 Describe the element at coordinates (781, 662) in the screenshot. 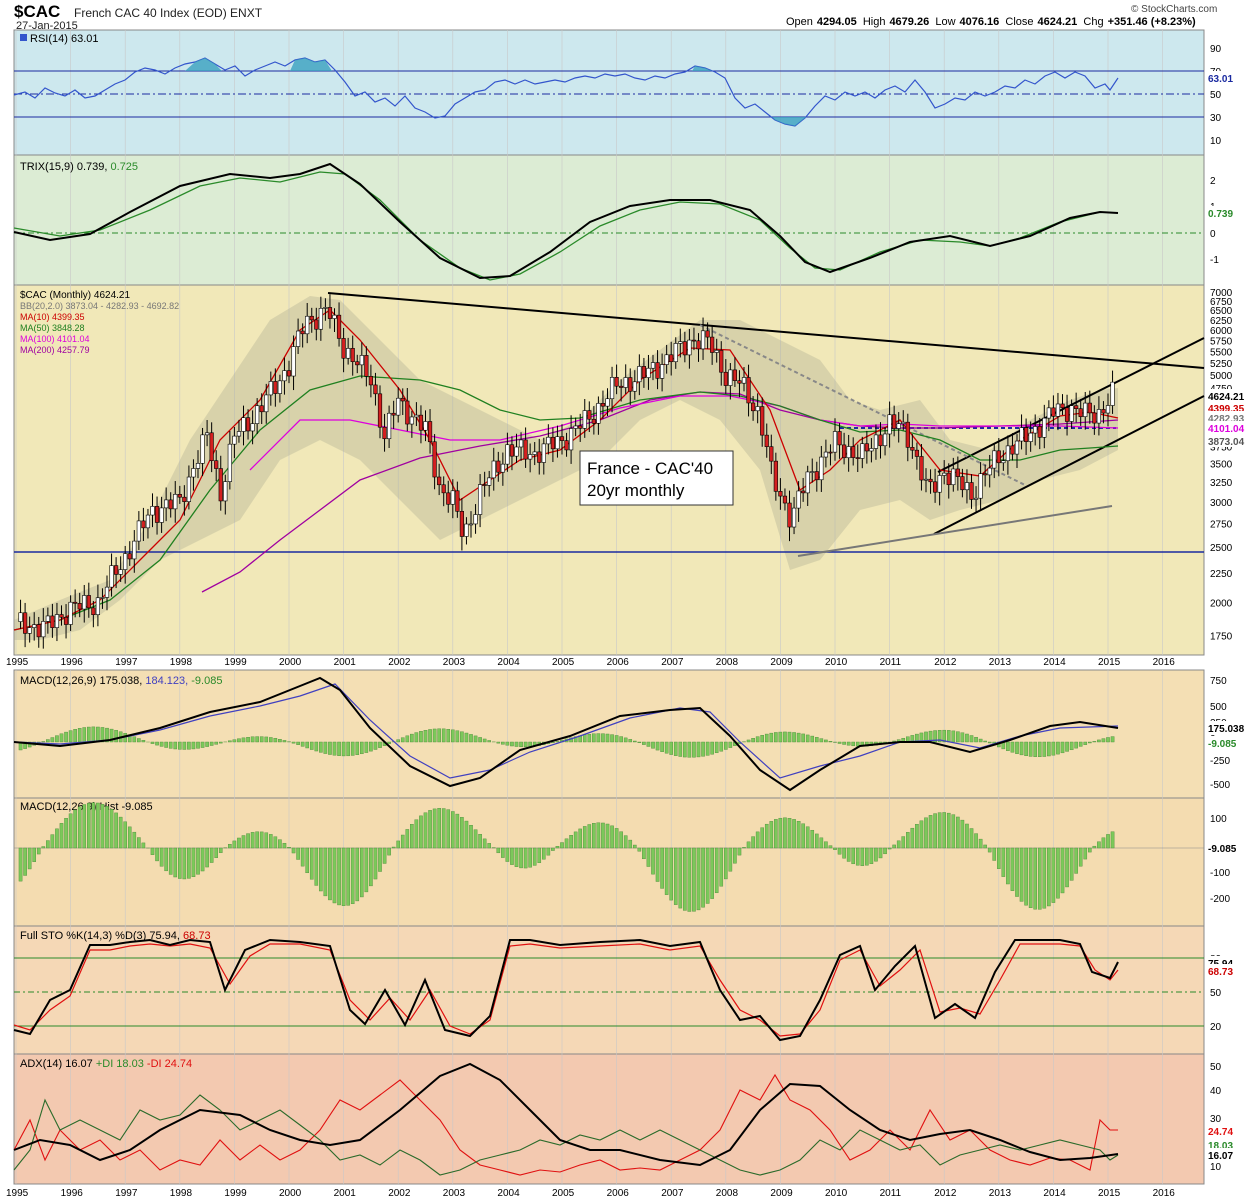

I see `x-tick-label: 2009` at that location.